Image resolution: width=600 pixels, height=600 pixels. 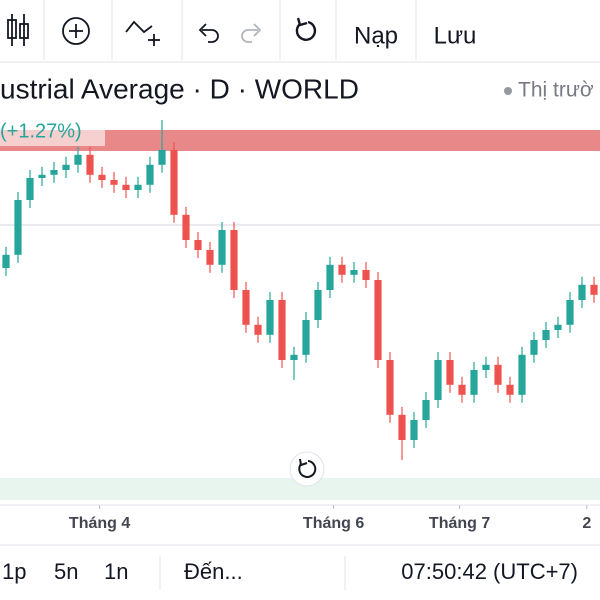 What do you see at coordinates (116, 571) in the screenshot?
I see `interval: 1n` at bounding box center [116, 571].